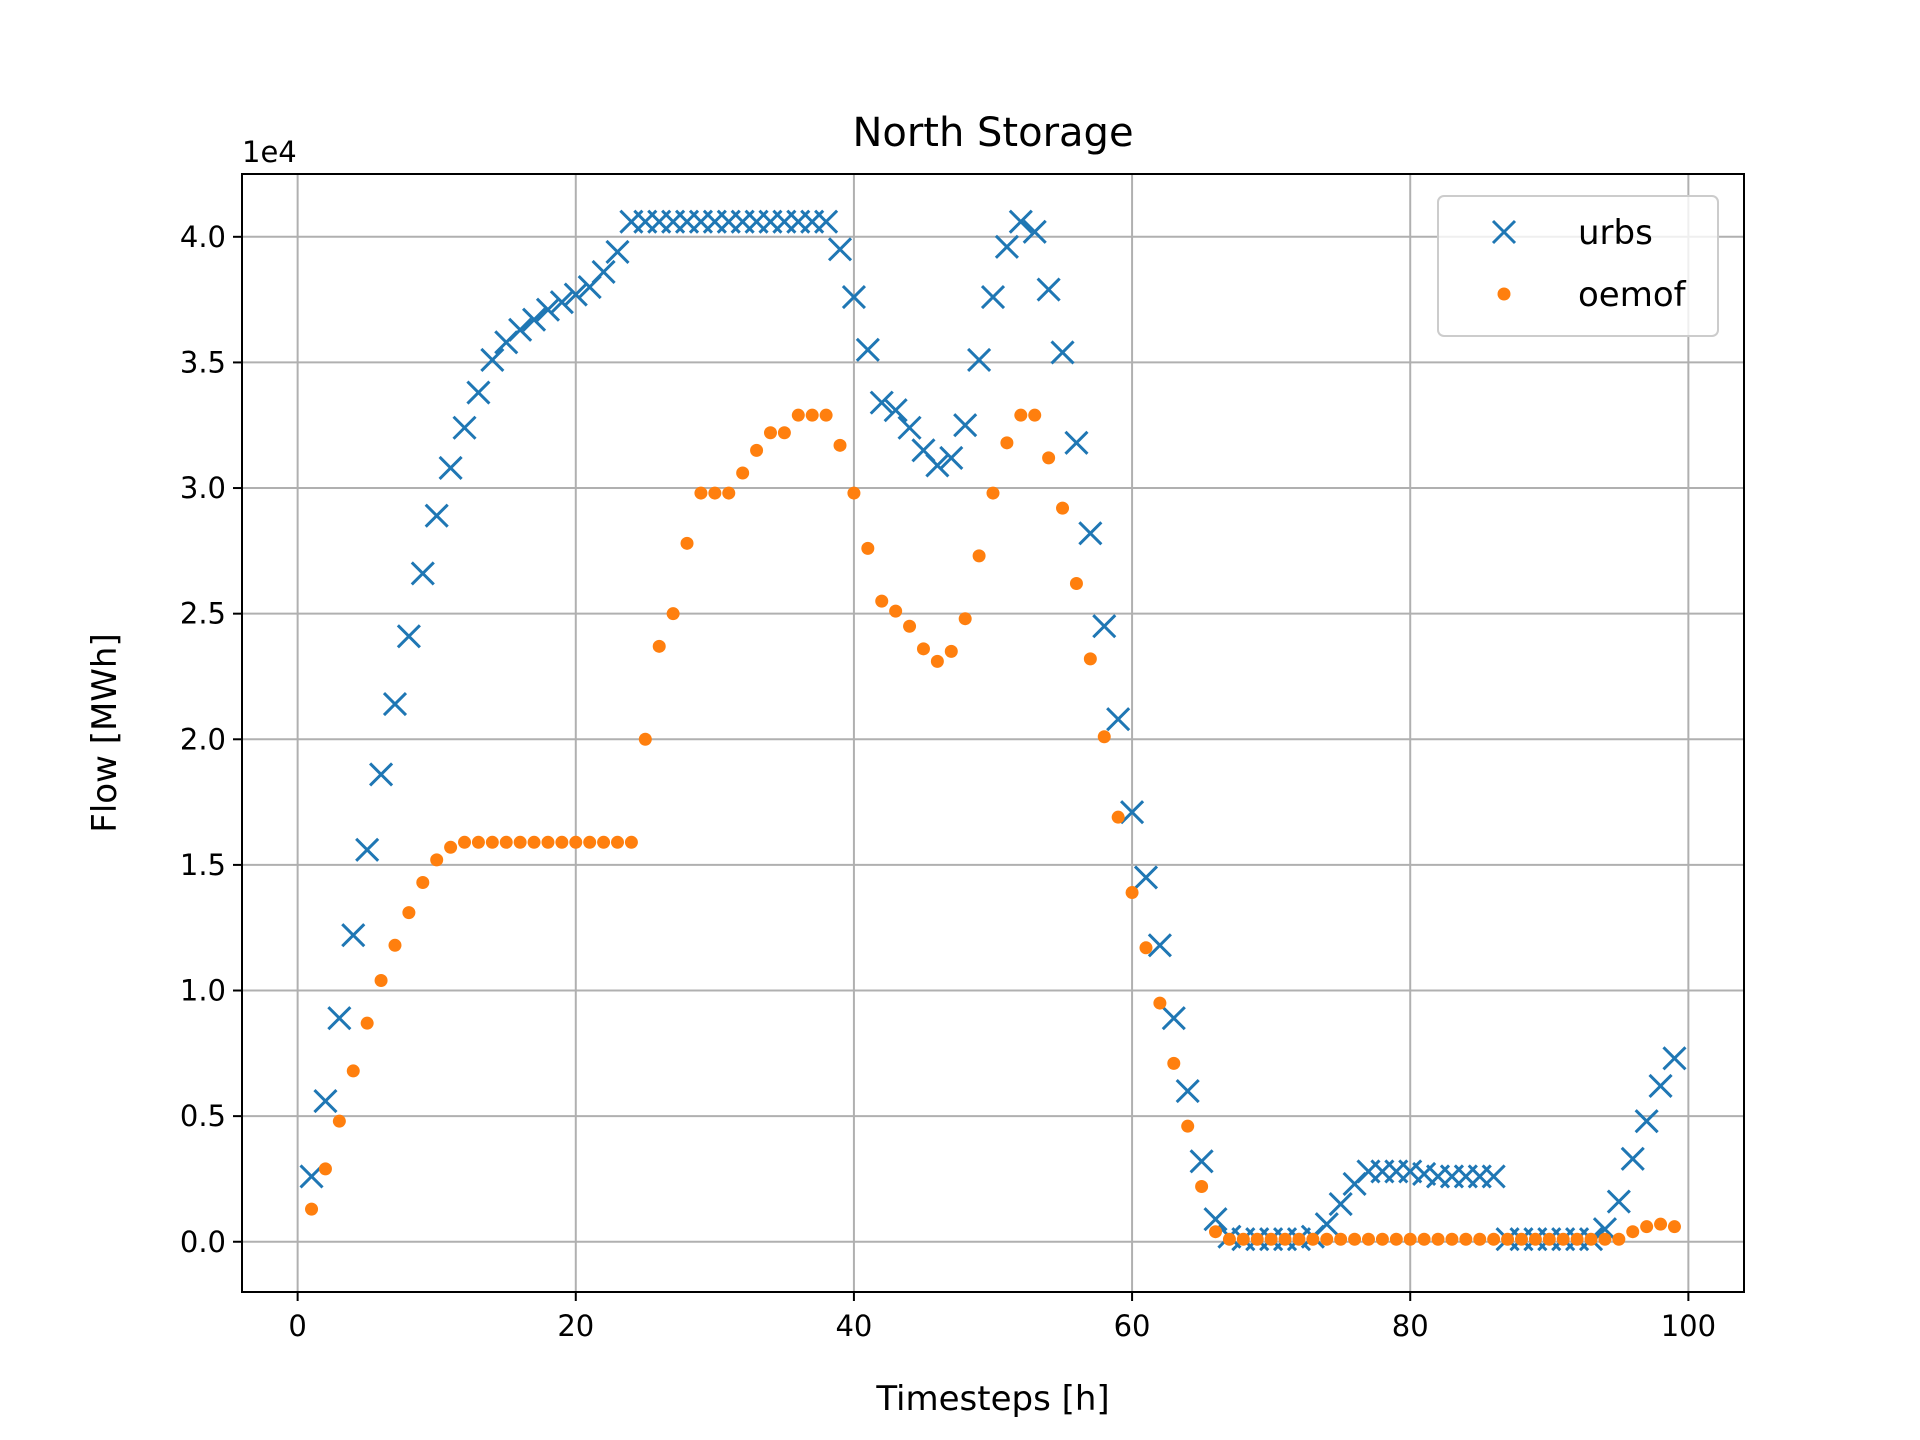 This screenshot has width=1920, height=1440. What do you see at coordinates (1504, 294) in the screenshot?
I see `legend-oemof-marker-dot` at bounding box center [1504, 294].